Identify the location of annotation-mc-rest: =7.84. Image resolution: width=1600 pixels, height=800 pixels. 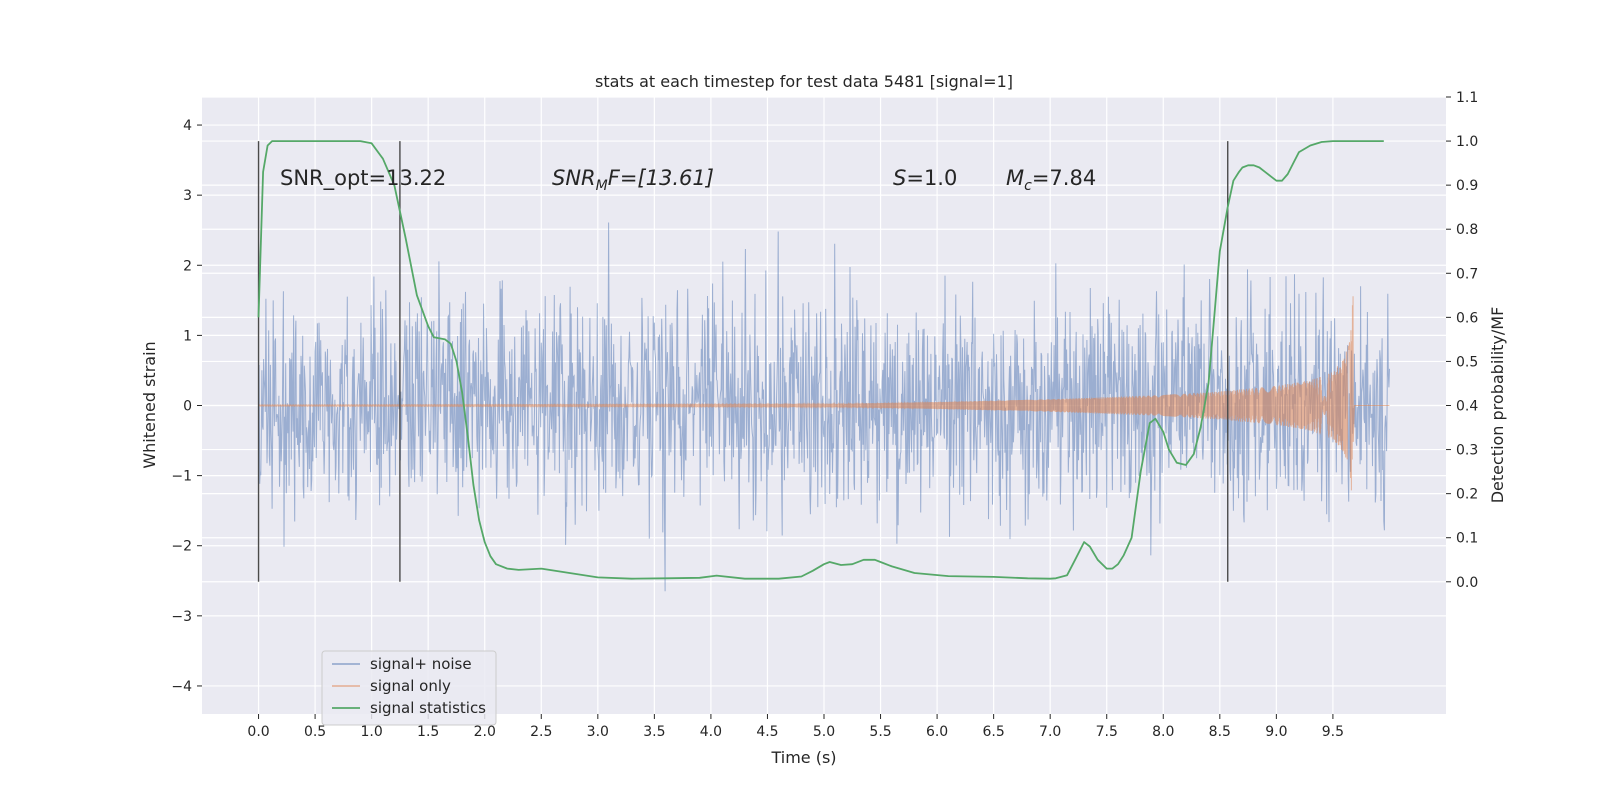
(1064, 178).